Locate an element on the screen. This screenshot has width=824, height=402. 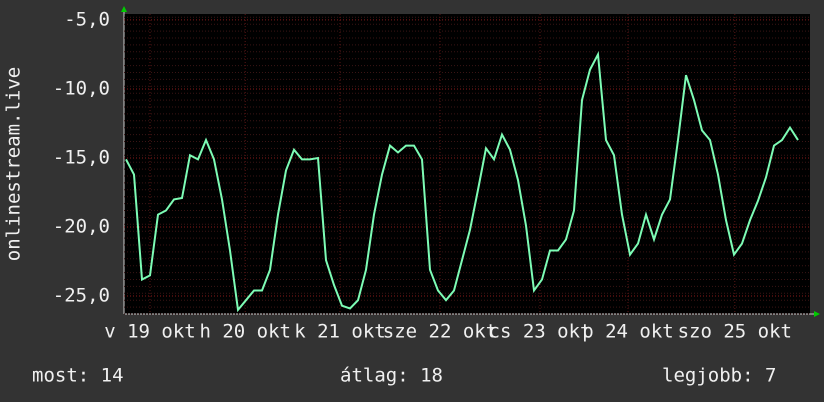
x-tick-label: v 19 okt is located at coordinates (150, 332).